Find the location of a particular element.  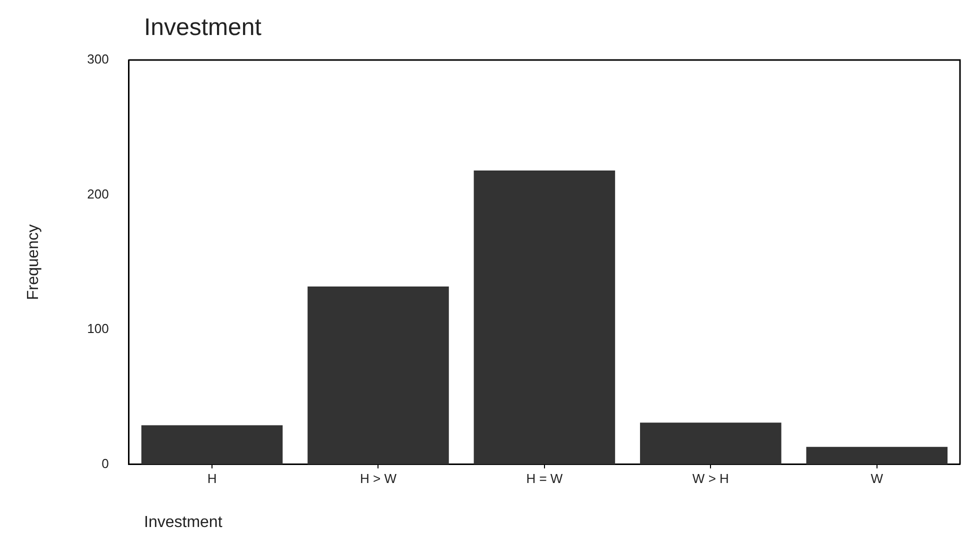

y-tick-label: 0 is located at coordinates (105, 463).